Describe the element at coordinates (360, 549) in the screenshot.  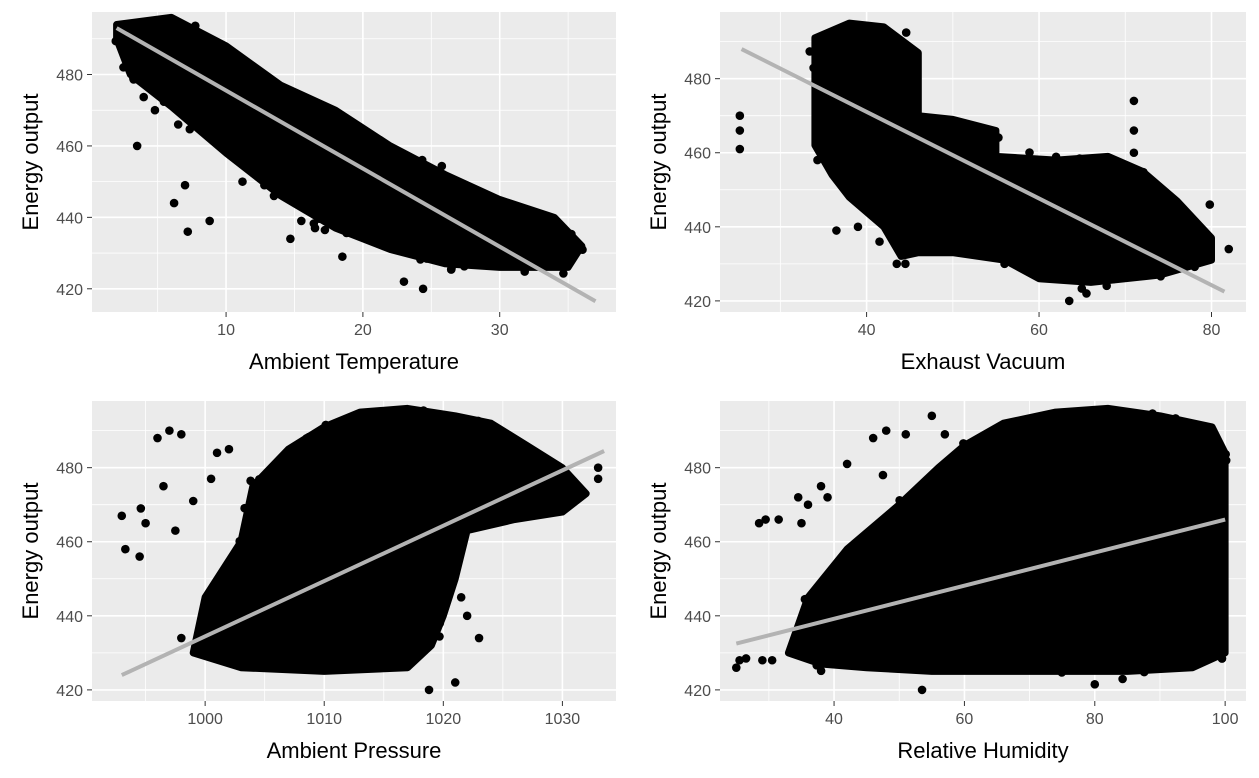
I see `data-points` at that location.